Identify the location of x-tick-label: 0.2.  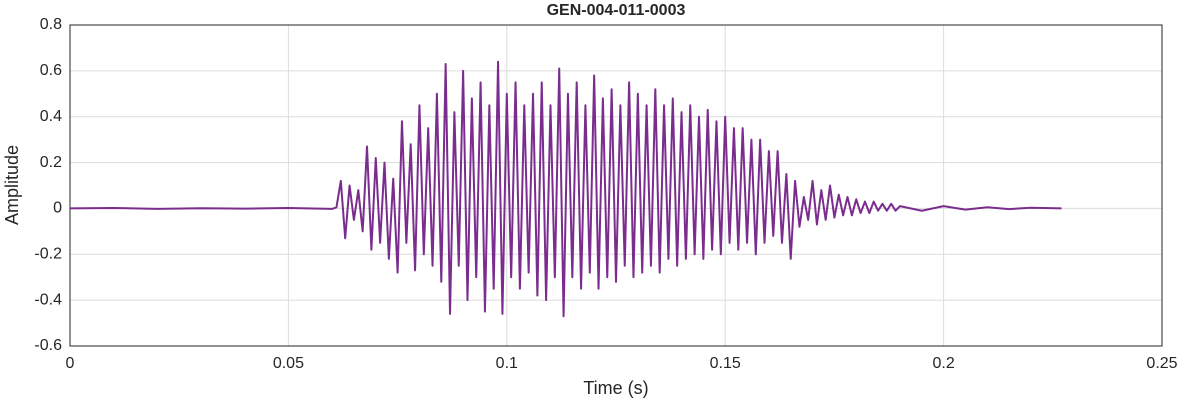
(943, 363).